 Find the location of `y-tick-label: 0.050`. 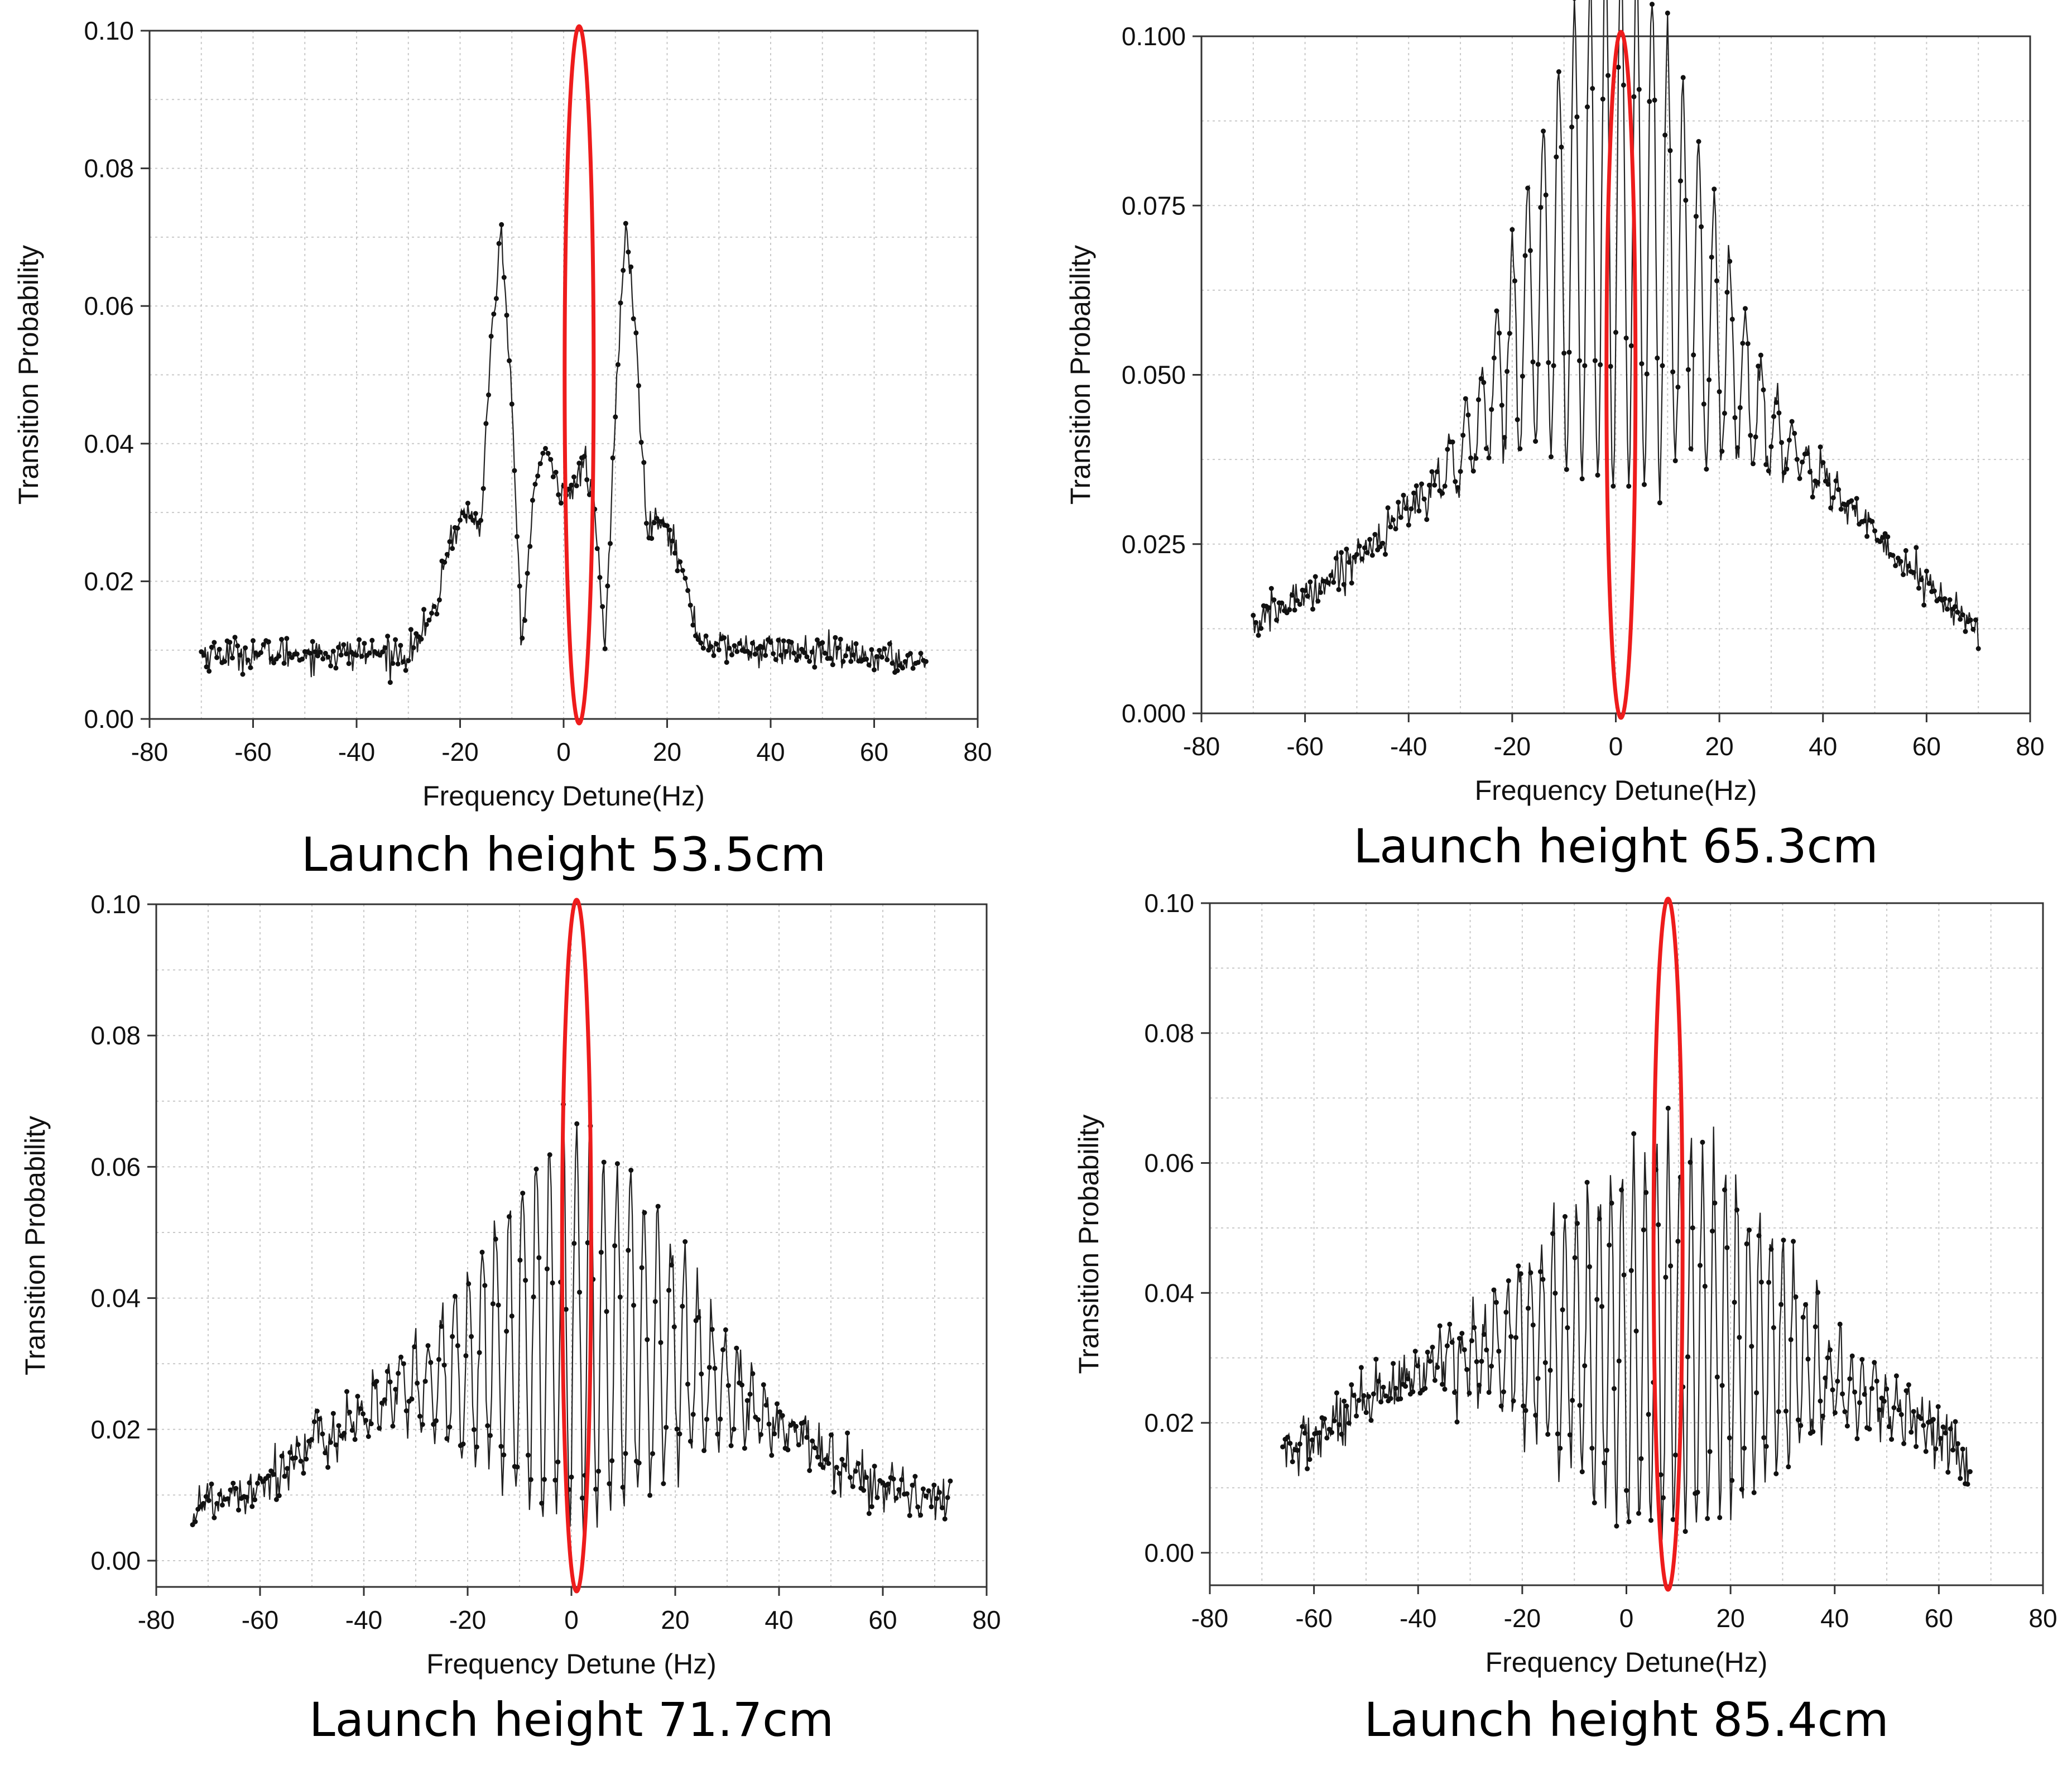

y-tick-label: 0.050 is located at coordinates (1154, 376).